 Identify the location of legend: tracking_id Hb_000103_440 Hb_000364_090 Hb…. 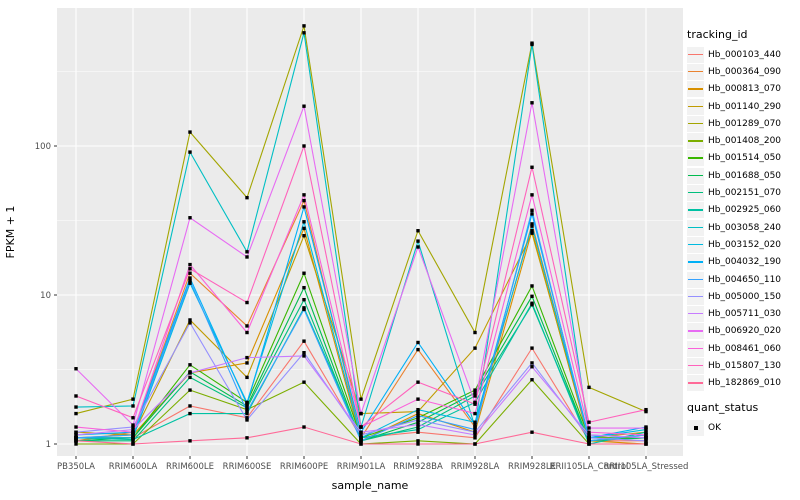
(743, 232).